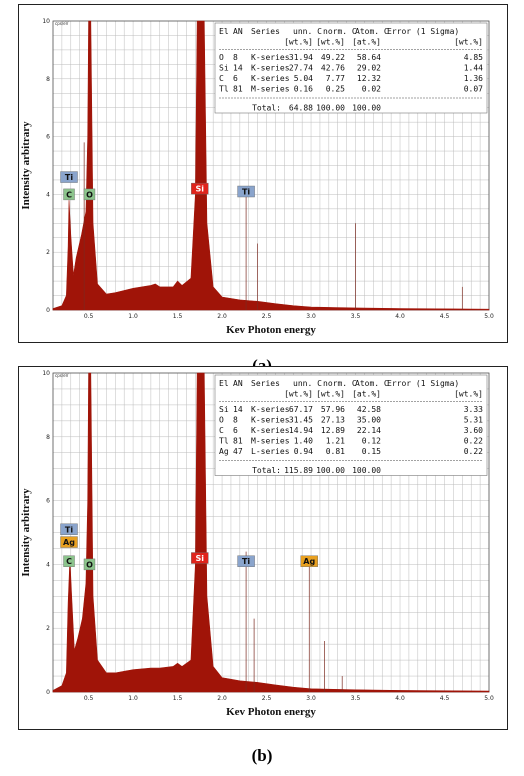 The image size is (524, 776). What do you see at coordinates (369, 409) in the screenshot?
I see `table-row: 42.58` at bounding box center [369, 409].